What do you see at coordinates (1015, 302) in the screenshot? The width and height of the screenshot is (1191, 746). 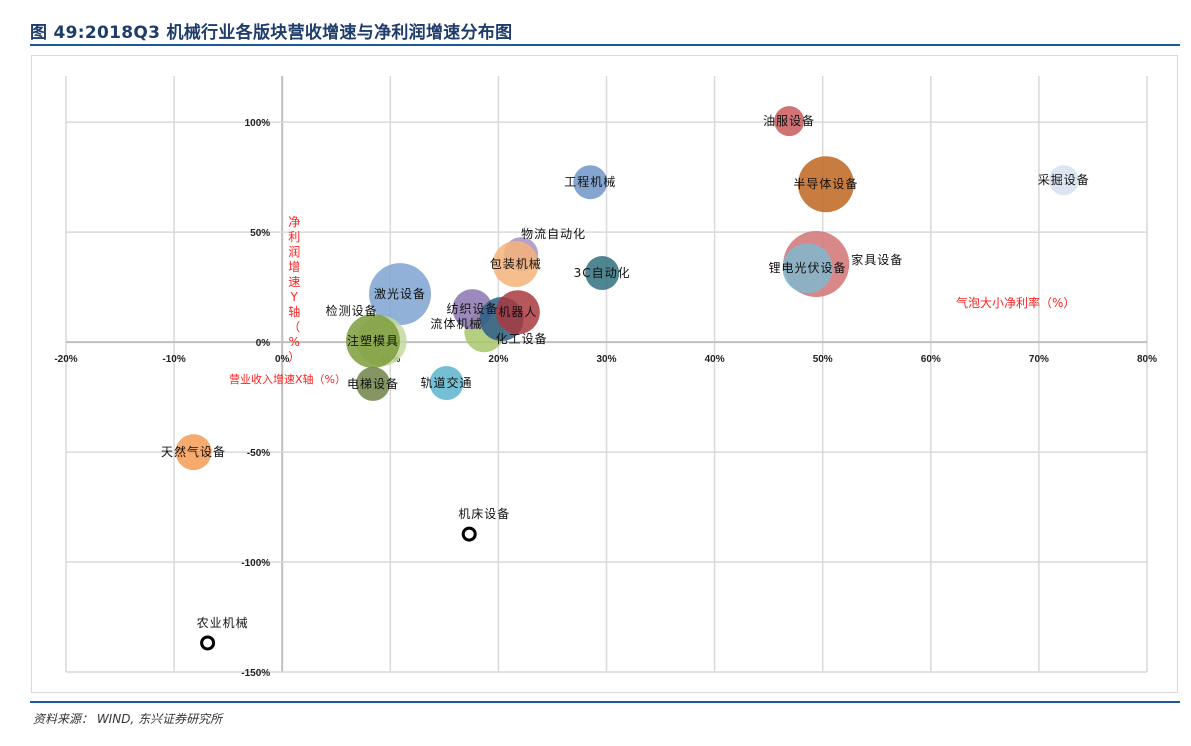 I see `size-legend-note: 气泡大小净利率（%）` at bounding box center [1015, 302].